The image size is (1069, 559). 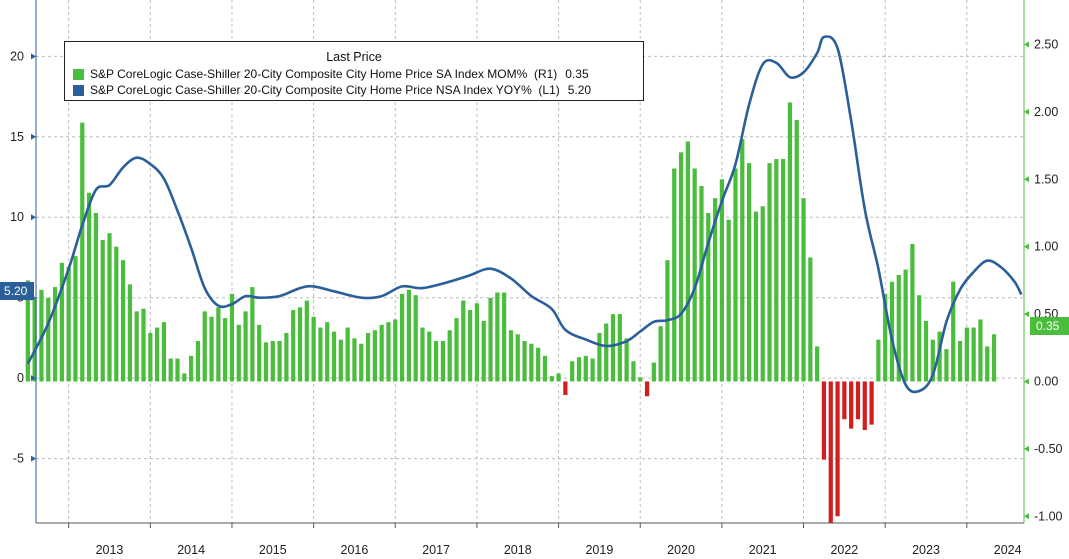 I want to click on x-tick-label: 2013, so click(x=110, y=550).